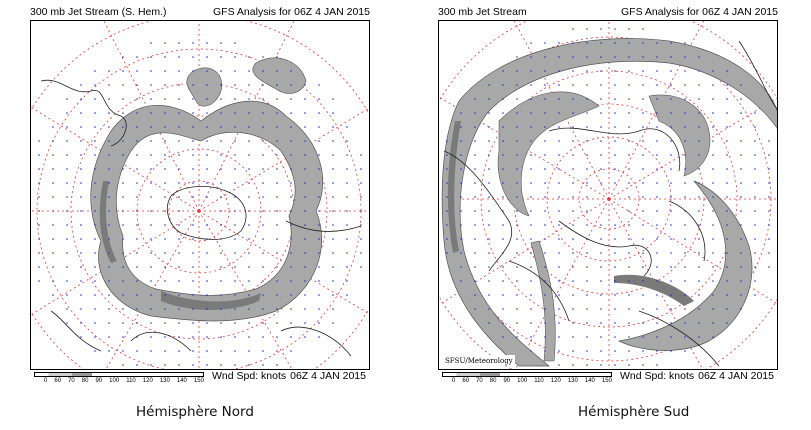 Image resolution: width=811 pixels, height=430 pixels. Describe the element at coordinates (291, 12) in the screenshot. I see `analysis-label: GFS Analysis for 06Z 4 JAN 2015` at that location.